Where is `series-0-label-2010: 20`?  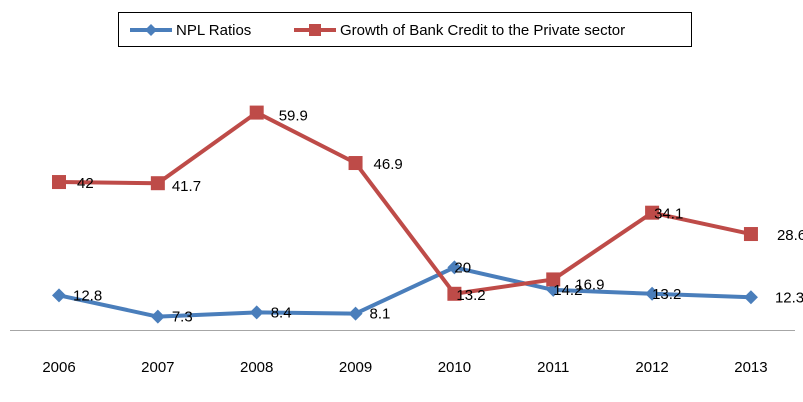 series-0-label-2010: 20 is located at coordinates (462, 267).